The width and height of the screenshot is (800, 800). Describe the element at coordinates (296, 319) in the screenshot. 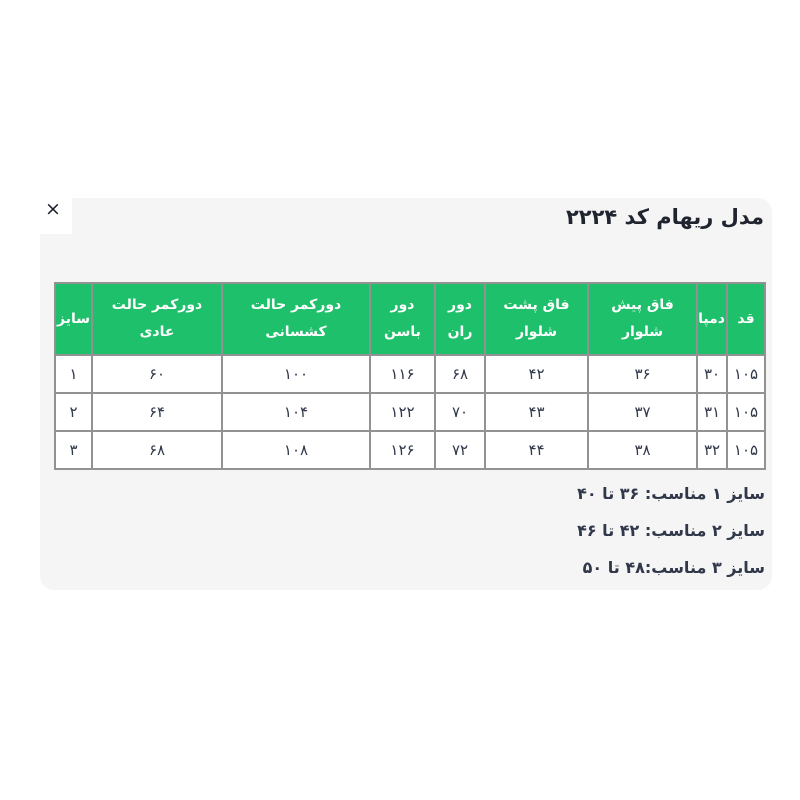

I see `col-header-waist-stretched: دورکمر حالت کشسانی` at that location.